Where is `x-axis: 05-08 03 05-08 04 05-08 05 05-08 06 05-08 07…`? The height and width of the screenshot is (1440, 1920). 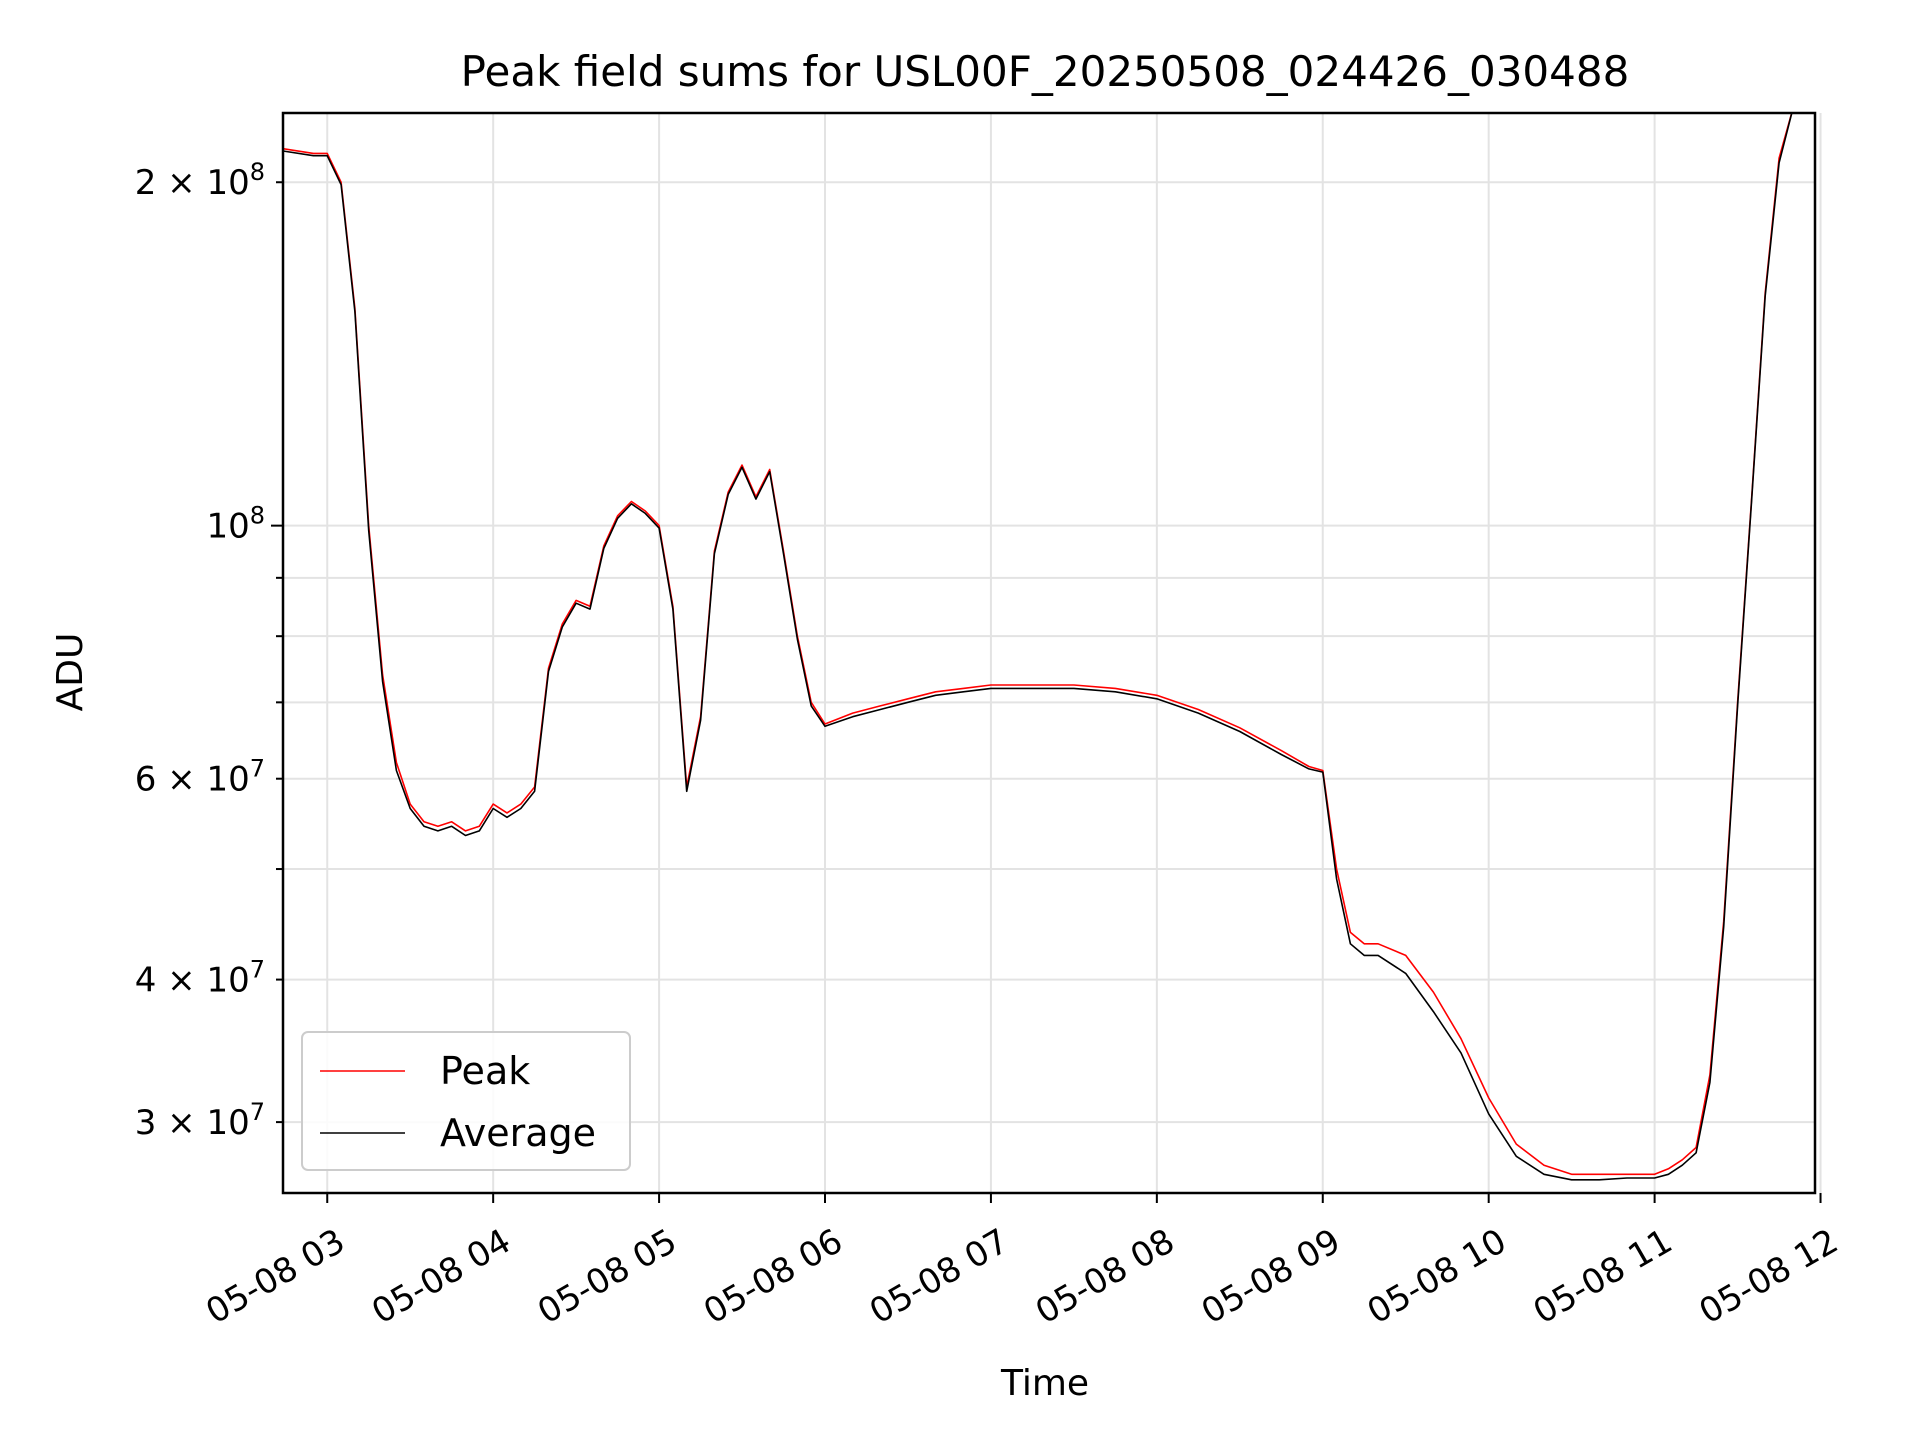 x-axis: 05-08 03 05-08 04 05-08 05 05-08 06 05-08 07… is located at coordinates (1022, 1262).